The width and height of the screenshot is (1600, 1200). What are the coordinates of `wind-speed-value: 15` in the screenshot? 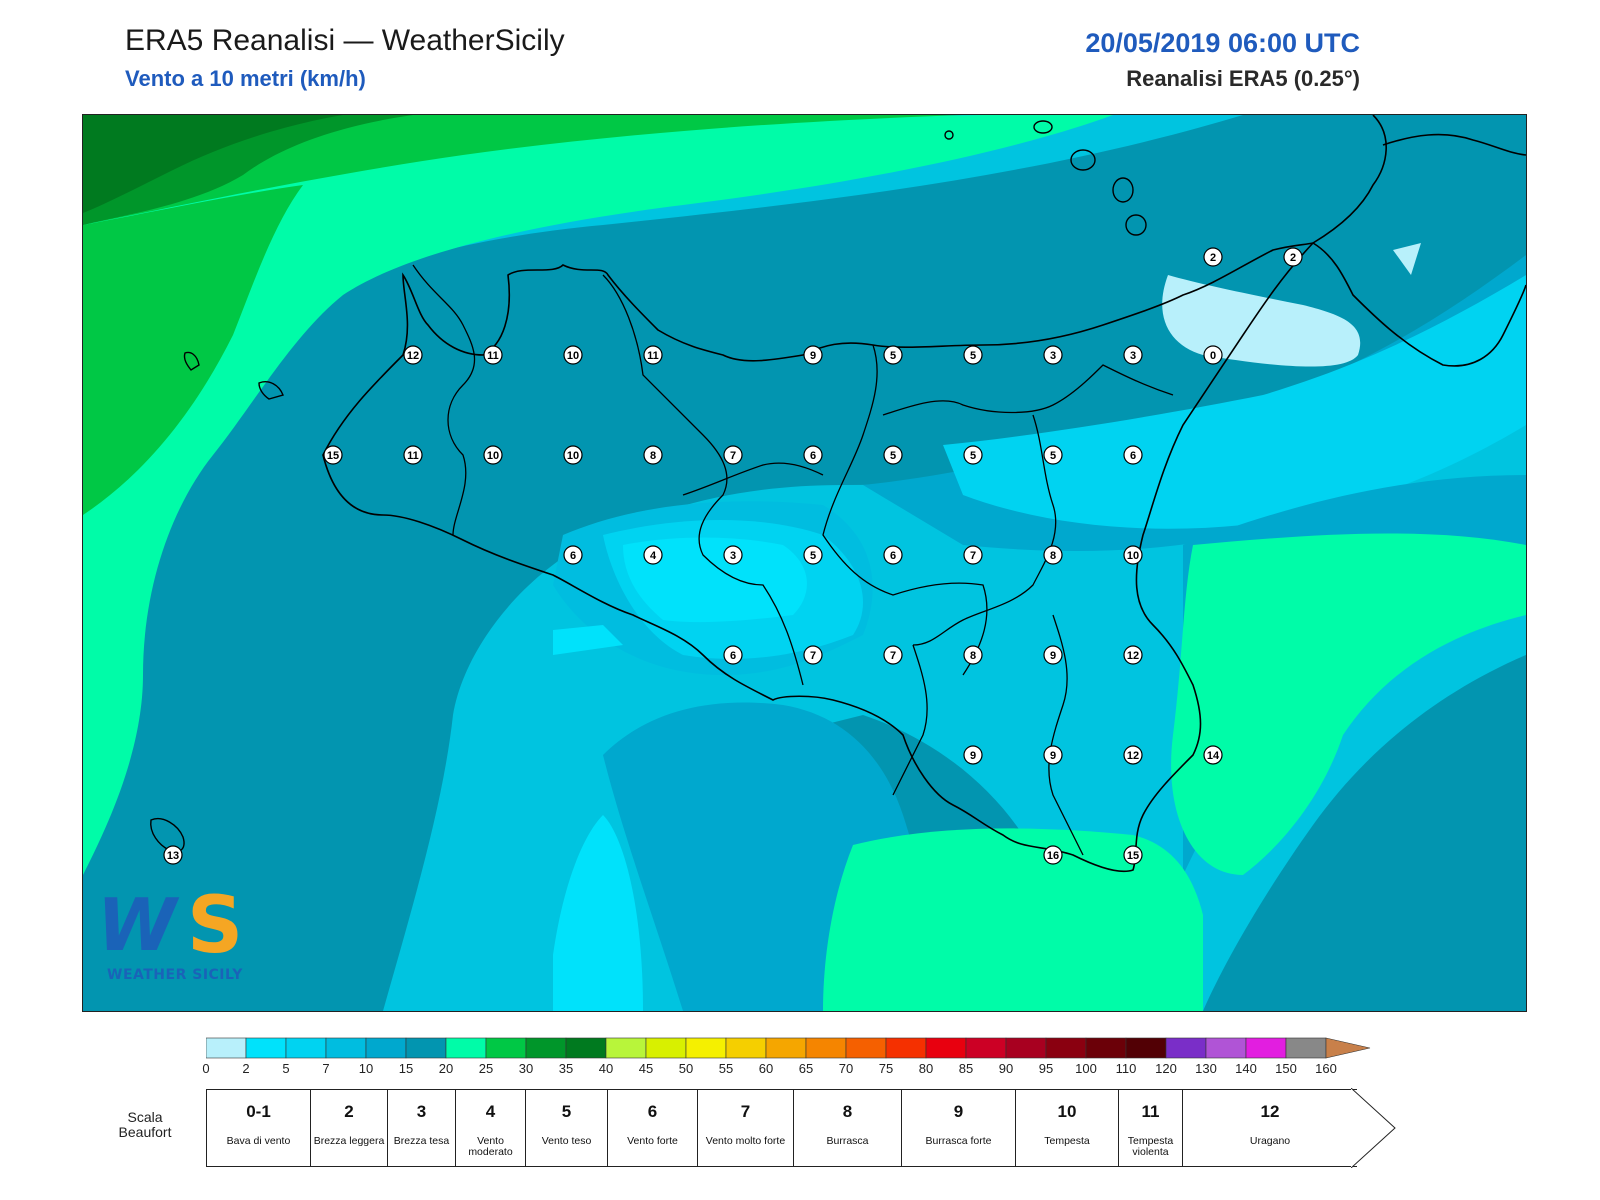 It's located at (1133, 856).